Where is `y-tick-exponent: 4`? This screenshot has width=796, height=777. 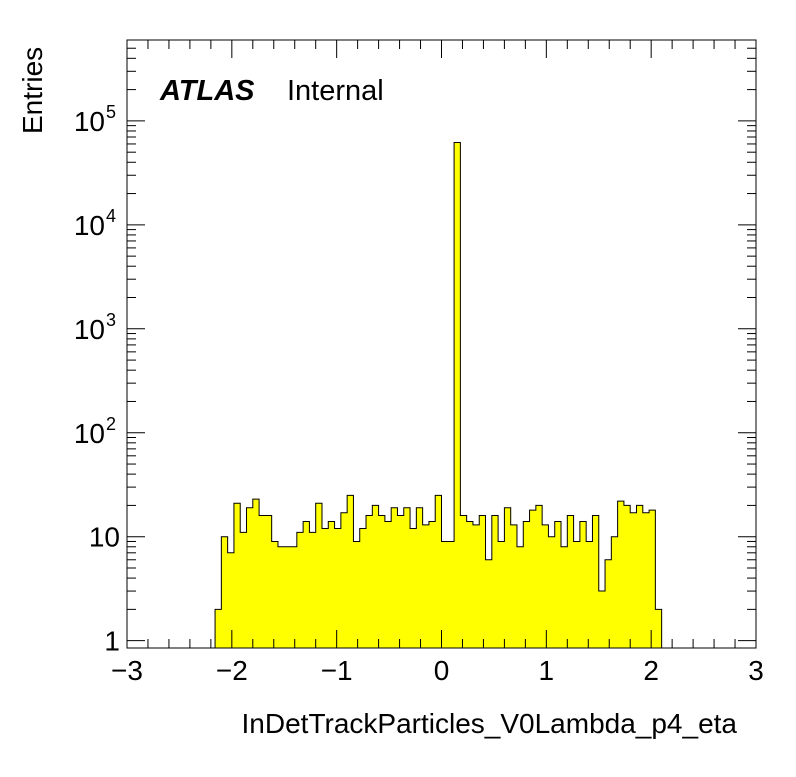
y-tick-exponent: 4 is located at coordinates (111, 216).